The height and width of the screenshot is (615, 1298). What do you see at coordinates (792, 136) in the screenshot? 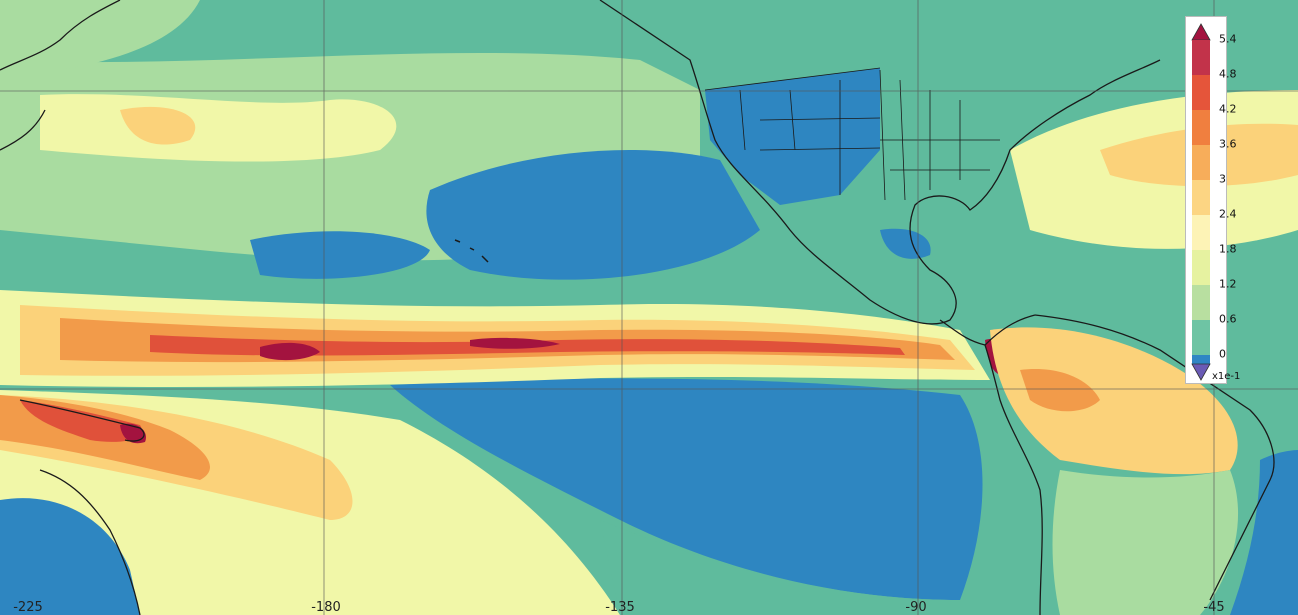
I see `us-southwest-dry` at bounding box center [792, 136].